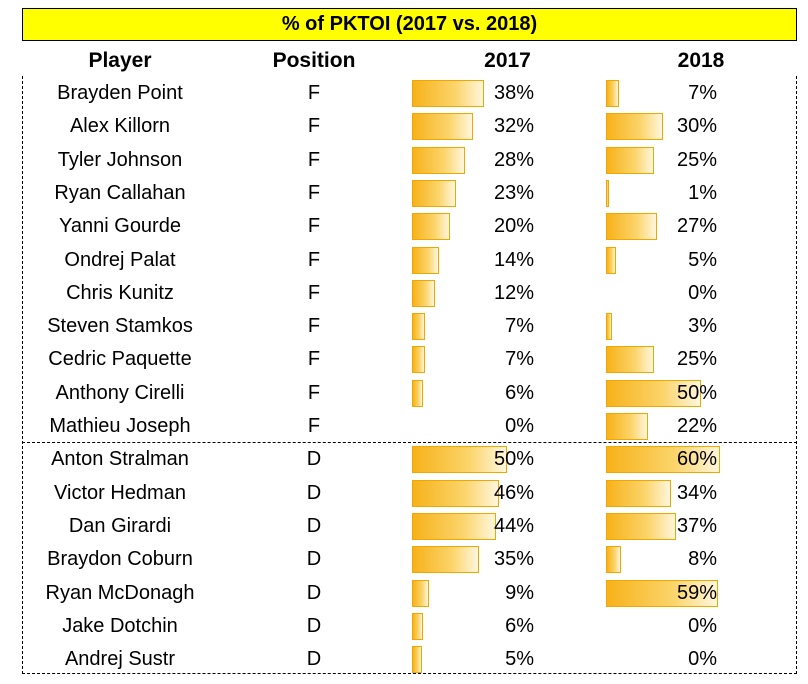 The width and height of the screenshot is (808, 684). Describe the element at coordinates (701, 60) in the screenshot. I see `header-2018: 2018` at that location.